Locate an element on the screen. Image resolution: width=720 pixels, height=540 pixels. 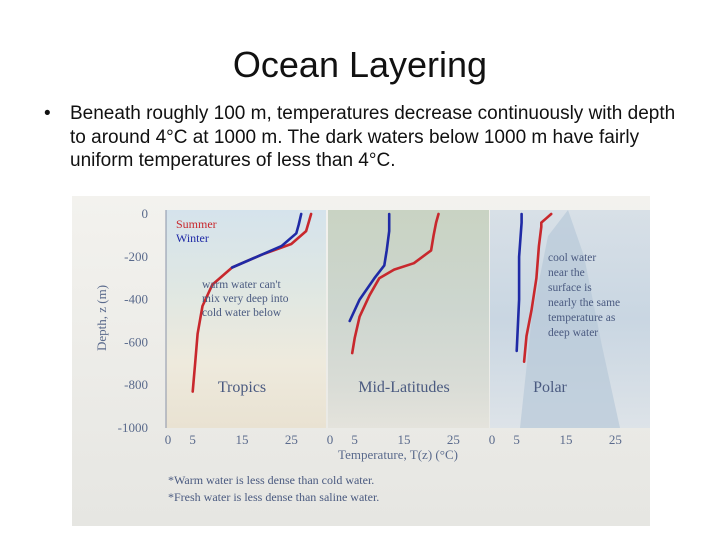
y-tick-label: -800 is located at coordinates (136, 384).